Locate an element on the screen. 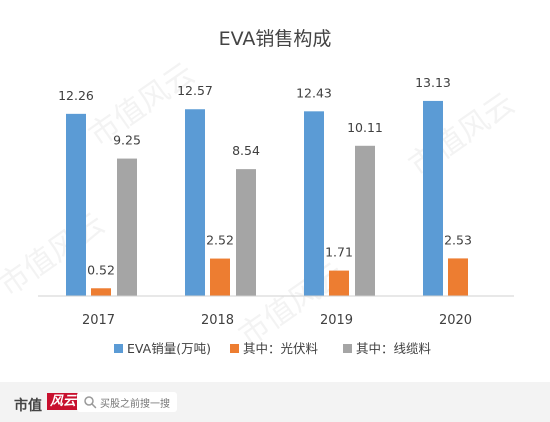 The height and width of the screenshot is (422, 550). search-placeholder: 买股之前搜一搜 is located at coordinates (135, 404).